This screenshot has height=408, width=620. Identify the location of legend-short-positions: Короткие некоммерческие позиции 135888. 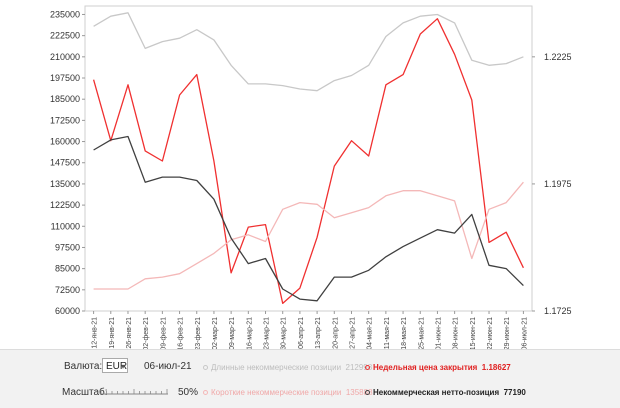
(288, 392).